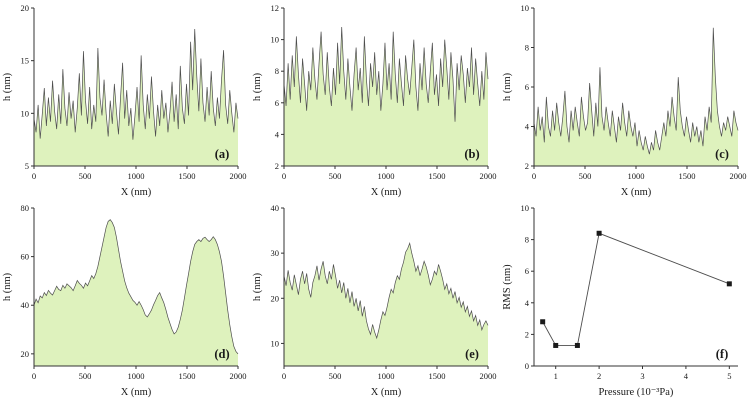  Describe the element at coordinates (507, 287) in the screenshot. I see `y-axis-label: RMS (nm)` at that location.